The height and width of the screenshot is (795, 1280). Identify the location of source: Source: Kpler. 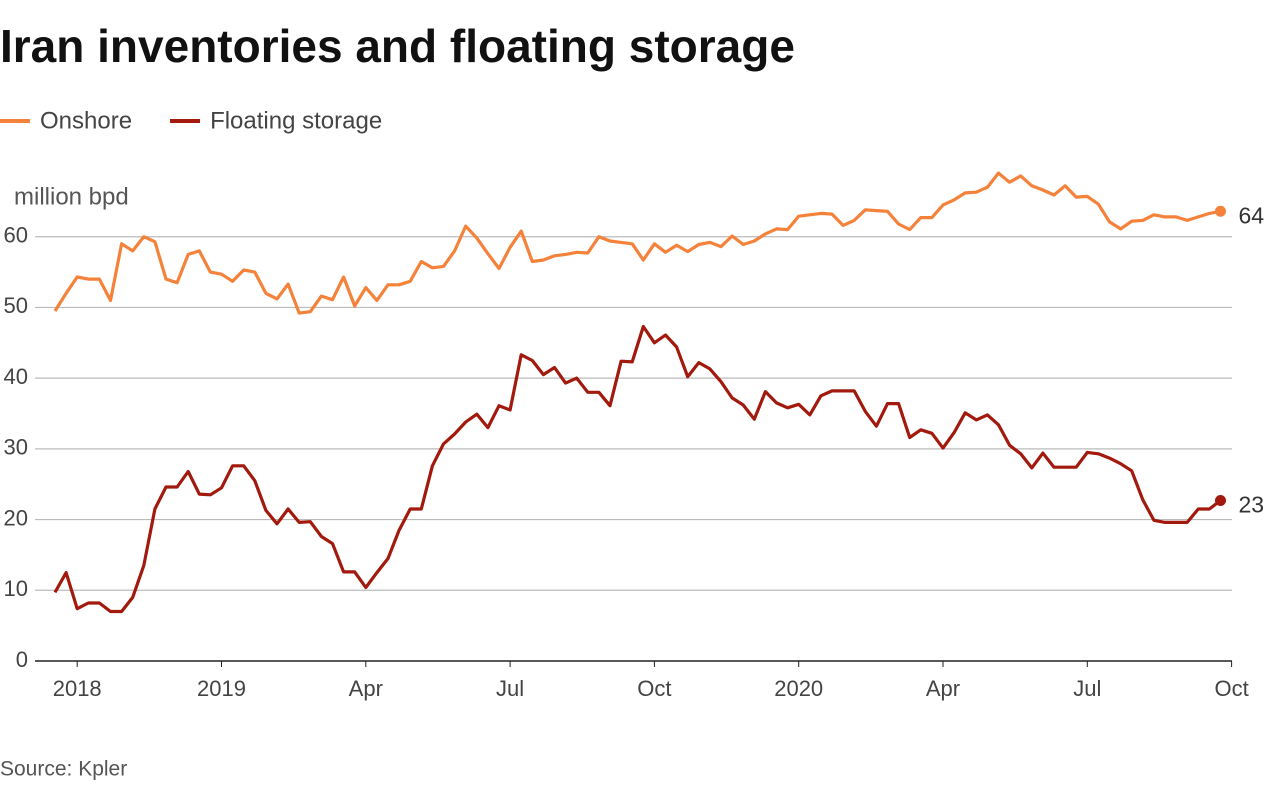
(63, 769).